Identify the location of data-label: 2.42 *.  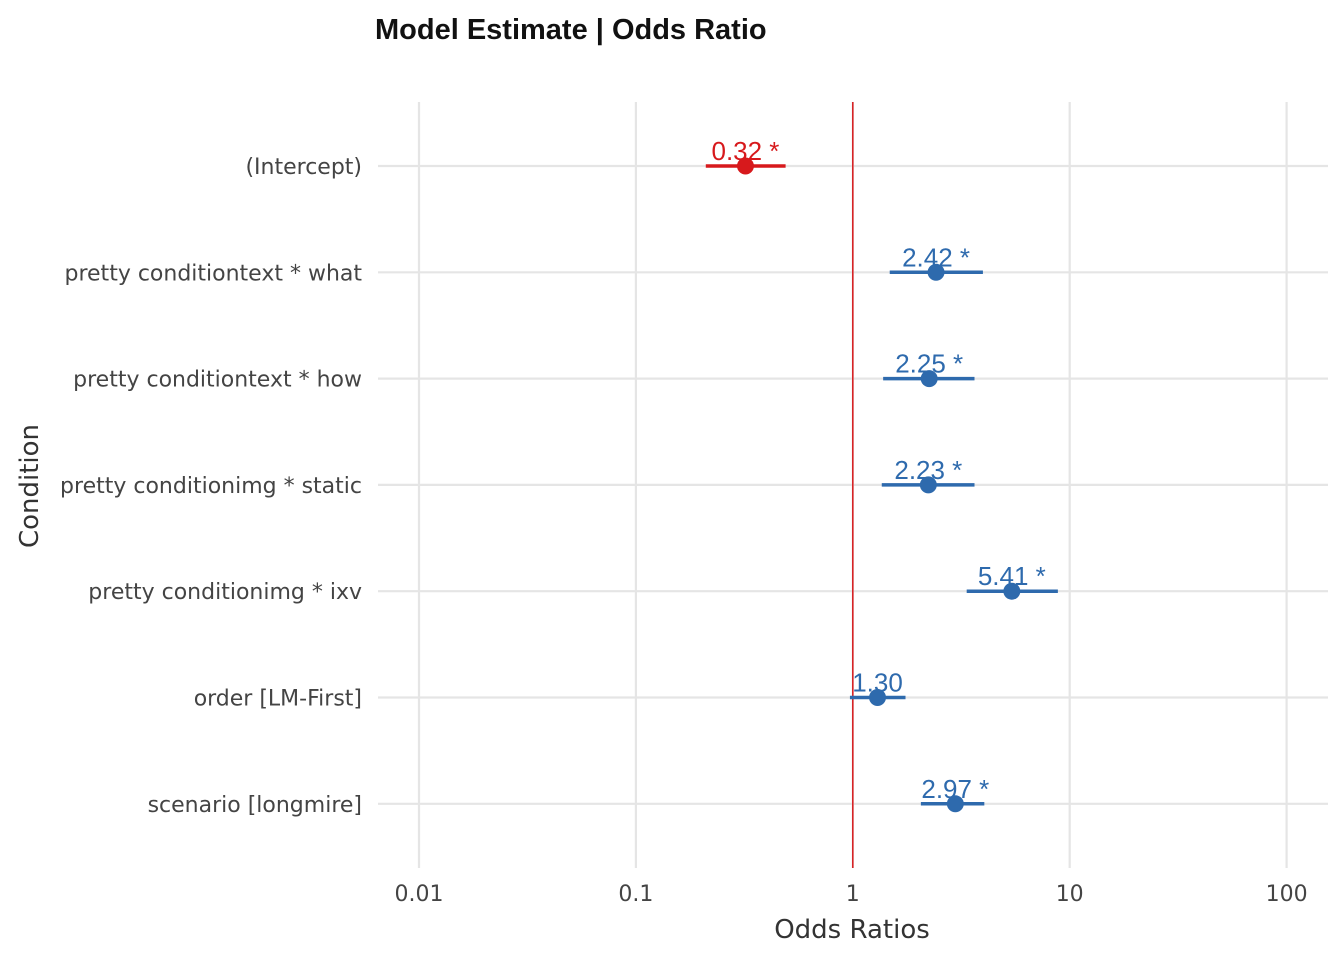
(936, 257).